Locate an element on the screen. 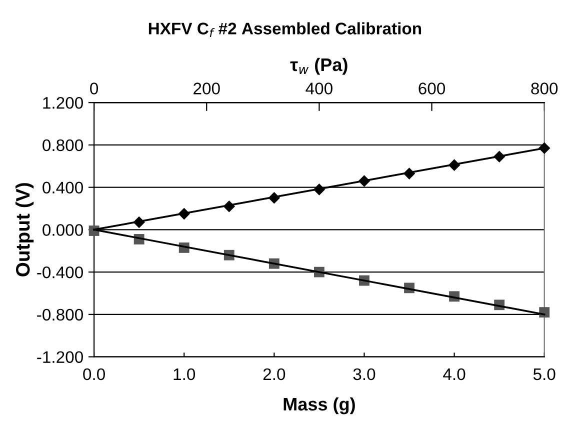  x2-tick-label: 0 is located at coordinates (94, 88).